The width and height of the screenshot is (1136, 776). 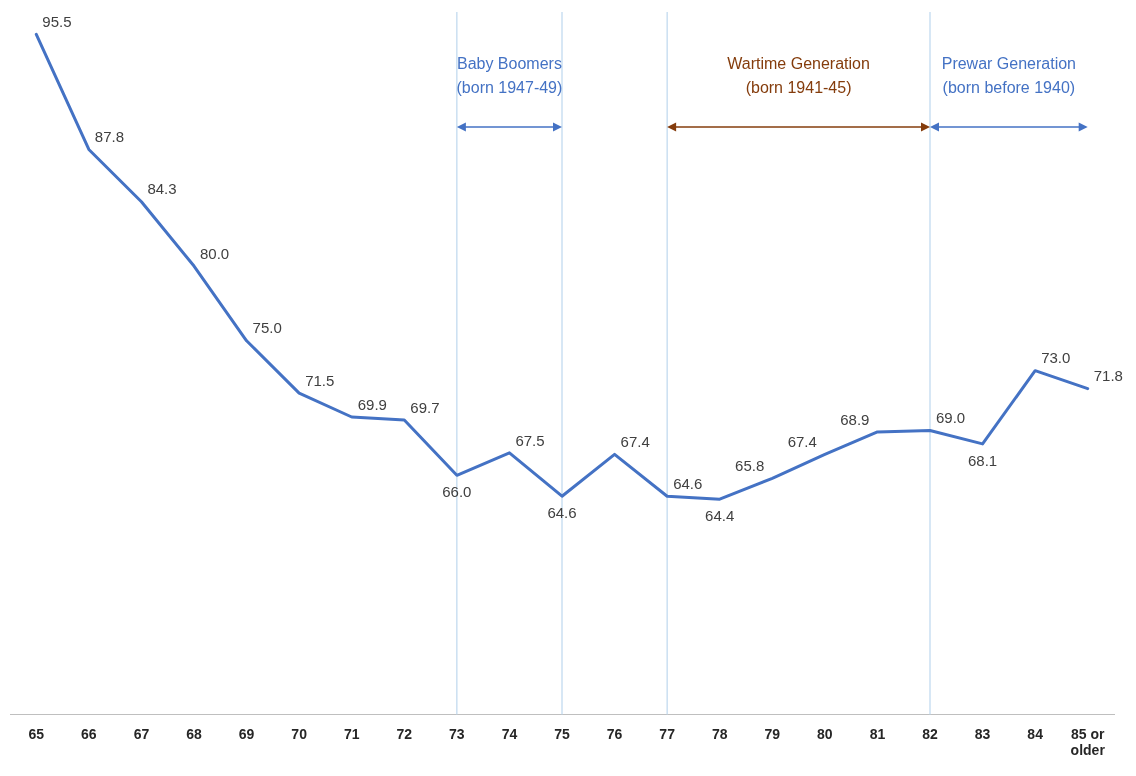 What do you see at coordinates (1009, 75) in the screenshot?
I see `annotation: Prewar Generation (born before 1940)` at bounding box center [1009, 75].